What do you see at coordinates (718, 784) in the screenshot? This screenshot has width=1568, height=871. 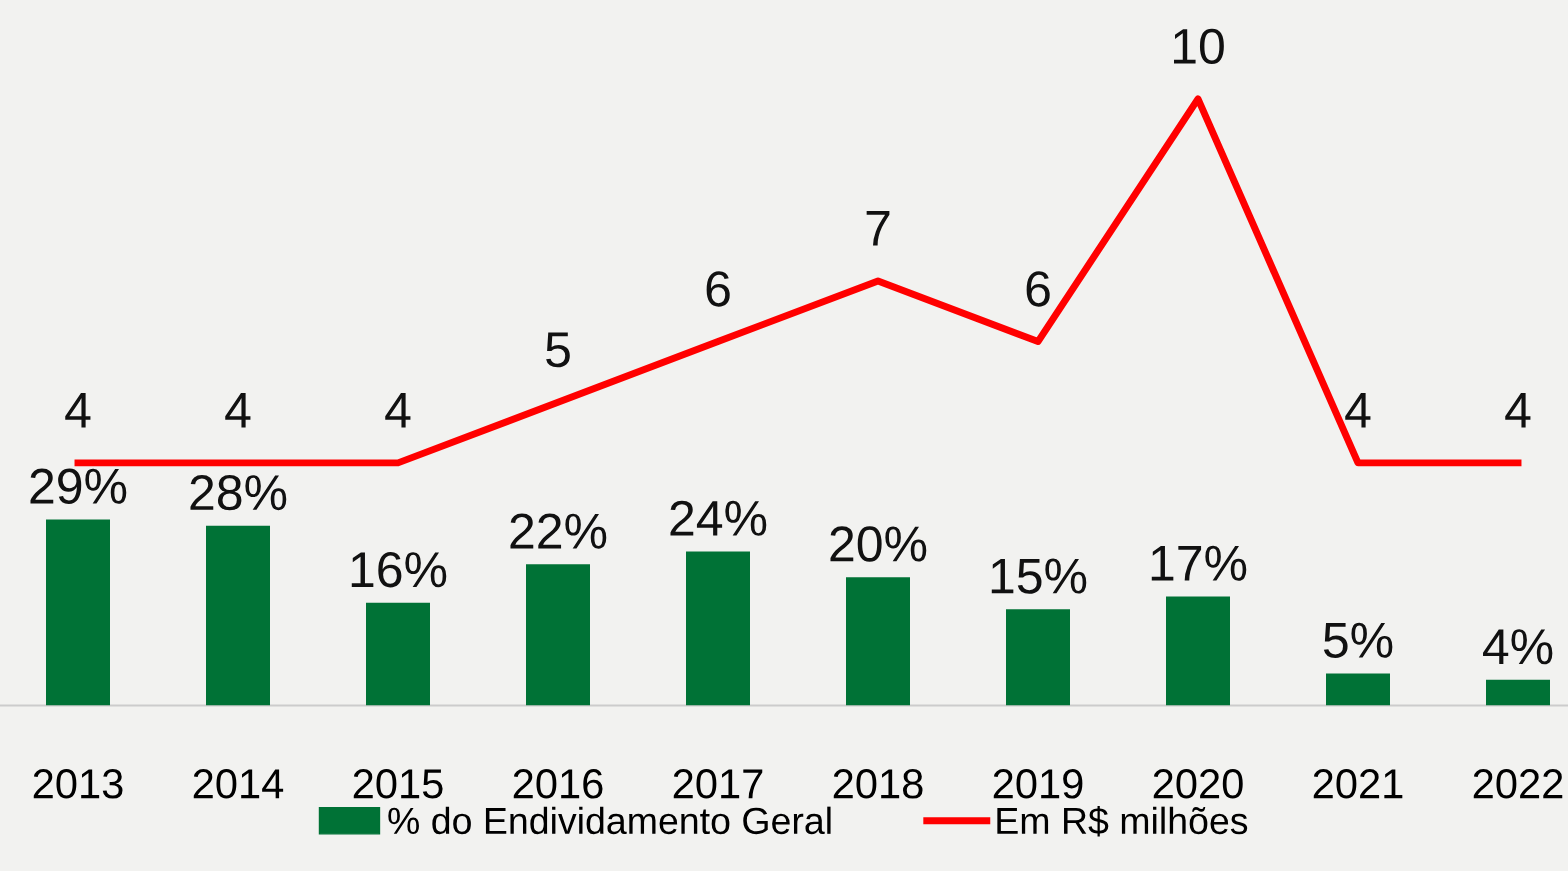 I see `x-tick-label: 2017` at bounding box center [718, 784].